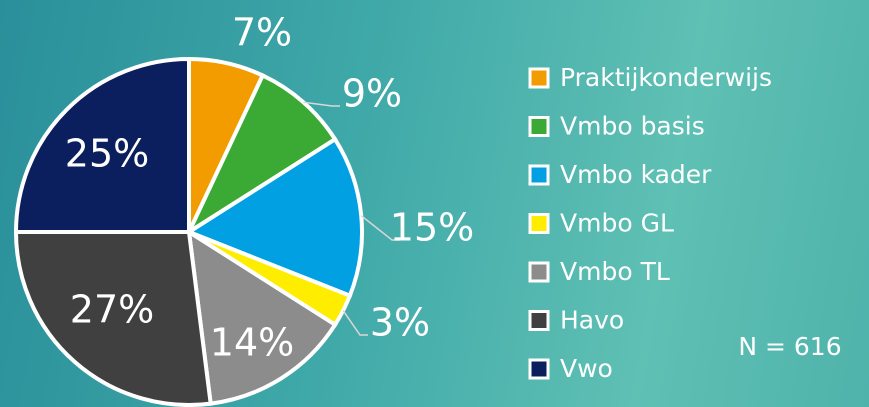 The image size is (869, 407). What do you see at coordinates (617, 223) in the screenshot?
I see `legend-label: Vmbo GL` at bounding box center [617, 223].